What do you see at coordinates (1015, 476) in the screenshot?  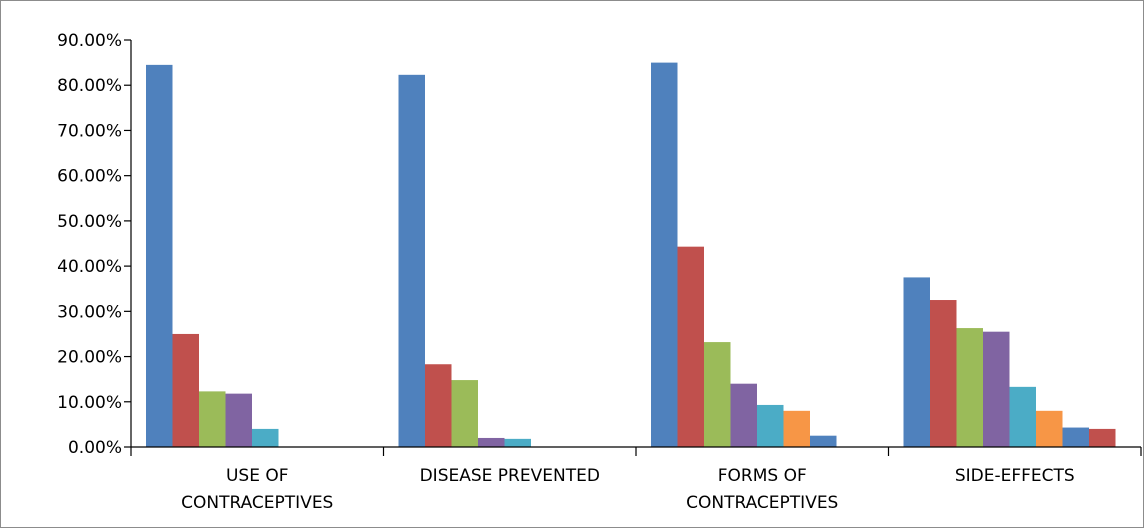 I see `x-tick-label: SIDE-EFFECTS` at bounding box center [1015, 476].